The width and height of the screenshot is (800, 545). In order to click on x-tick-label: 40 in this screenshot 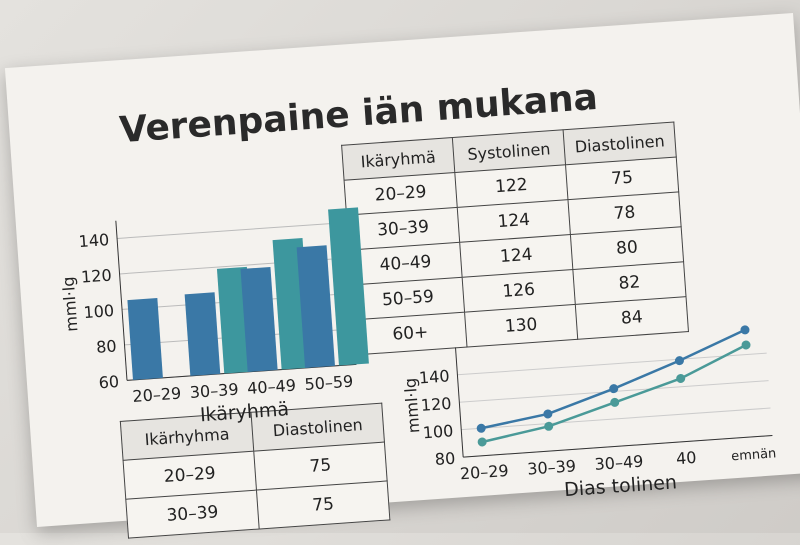, I will do `click(686, 458)`.